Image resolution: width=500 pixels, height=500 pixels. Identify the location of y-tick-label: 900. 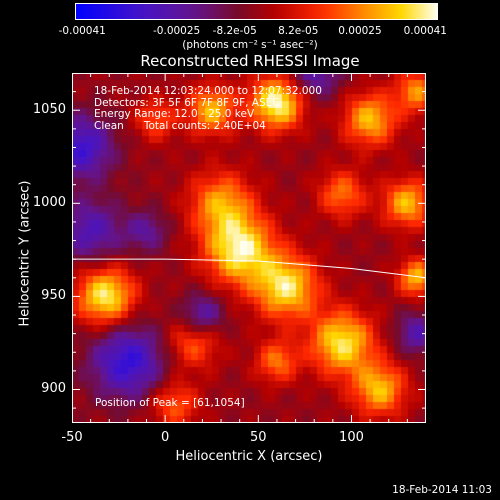
(53, 389).